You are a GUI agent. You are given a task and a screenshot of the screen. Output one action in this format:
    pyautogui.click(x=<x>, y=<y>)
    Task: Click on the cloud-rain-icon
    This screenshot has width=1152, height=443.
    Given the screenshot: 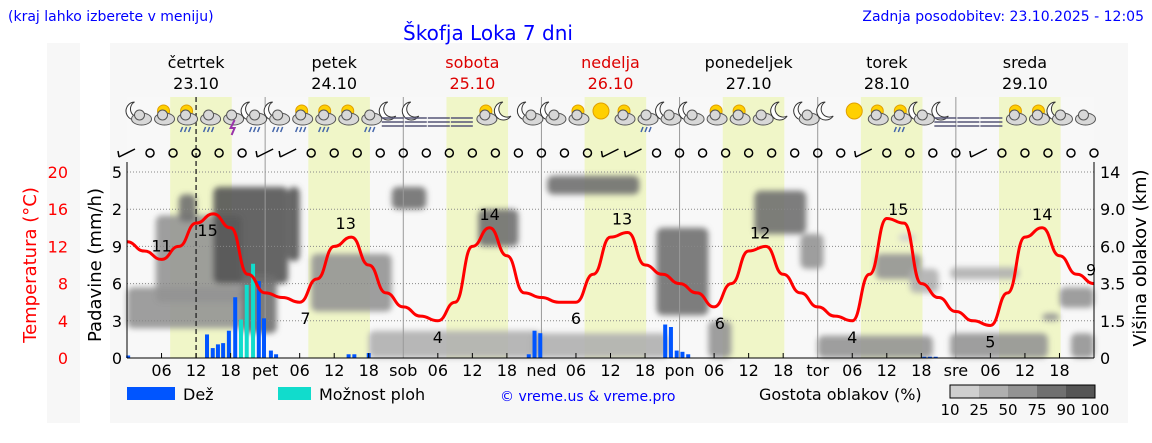 What is the action you would take?
    pyautogui.click(x=211, y=121)
    